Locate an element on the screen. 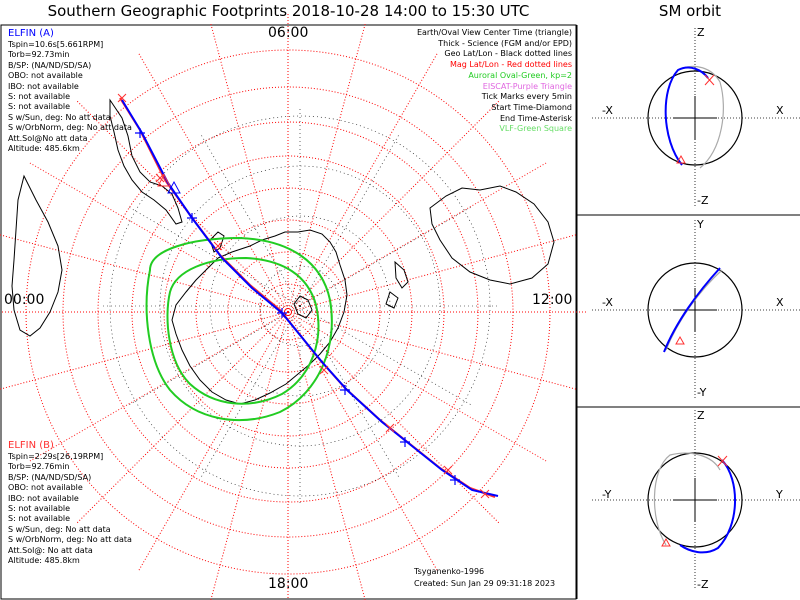  legend-item: VLF-Green Square is located at coordinates (535, 129).